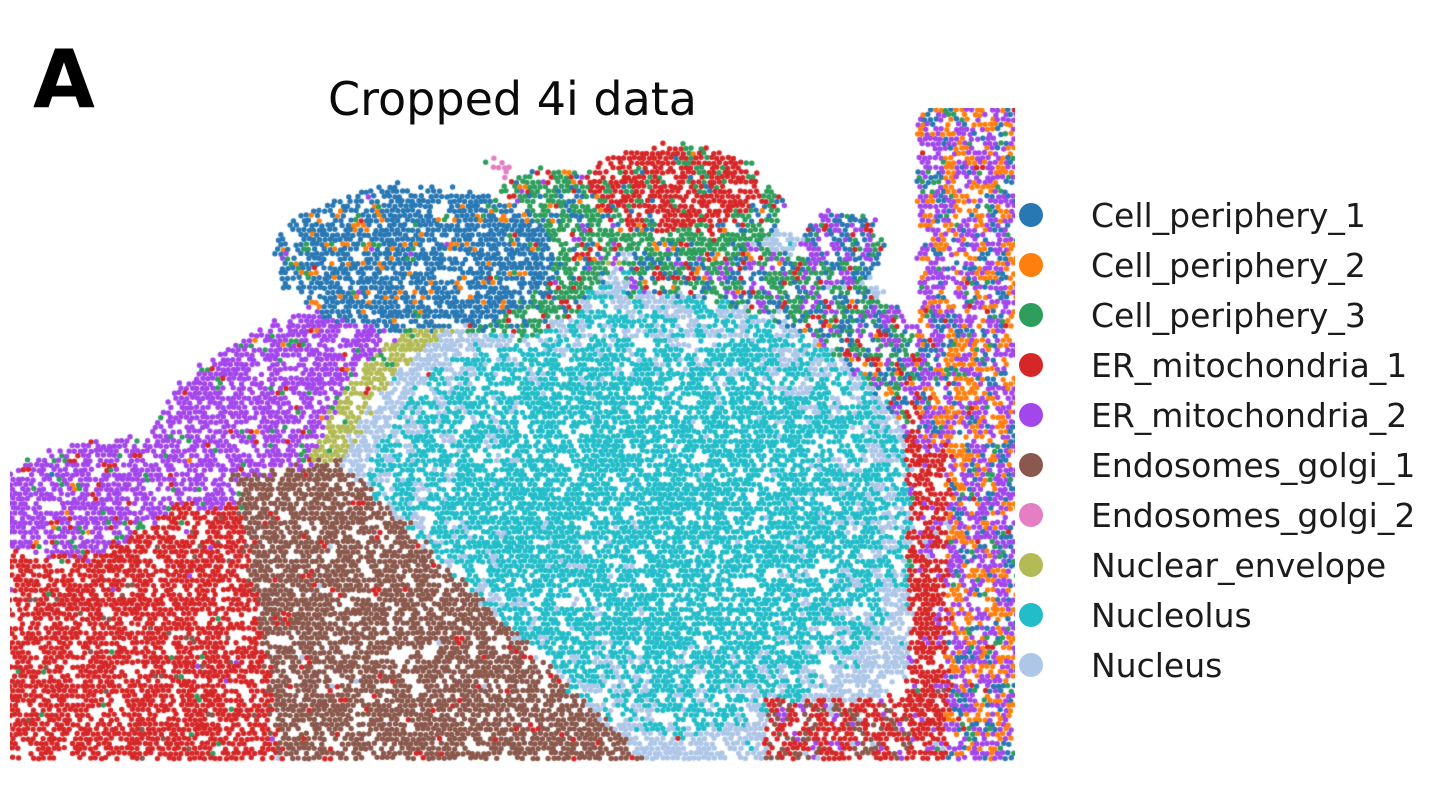  Describe the element at coordinates (1249, 365) in the screenshot. I see `legend-label: ER_mitochondria_1` at that location.